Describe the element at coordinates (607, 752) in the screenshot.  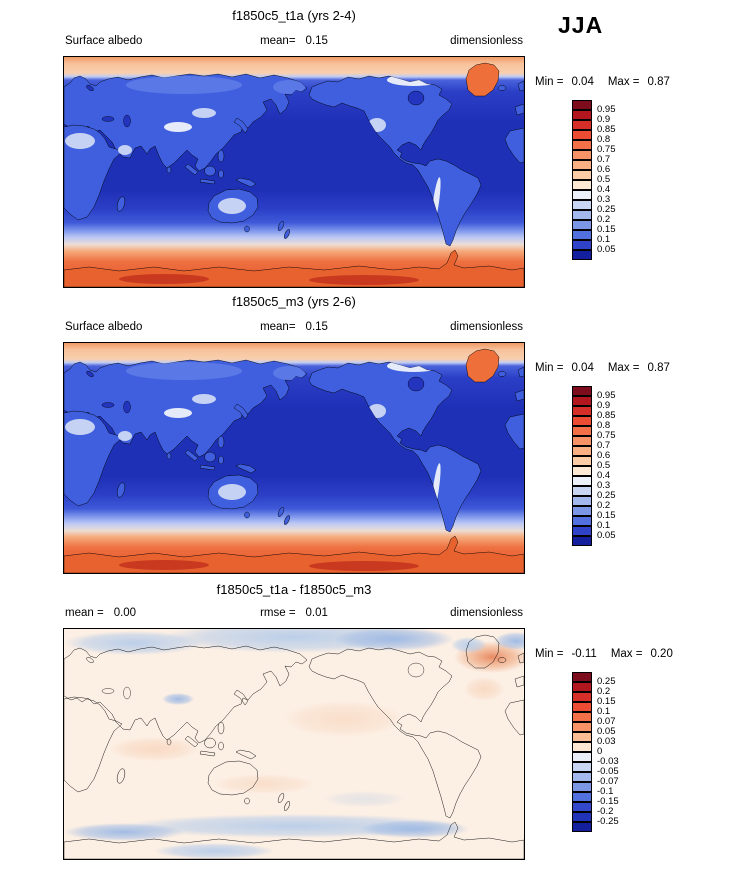
I see `colorbar-panel-3: 0.25 0.2 0.15 0.1 0.07 0.05 0.03 0 -0.03` at that location.